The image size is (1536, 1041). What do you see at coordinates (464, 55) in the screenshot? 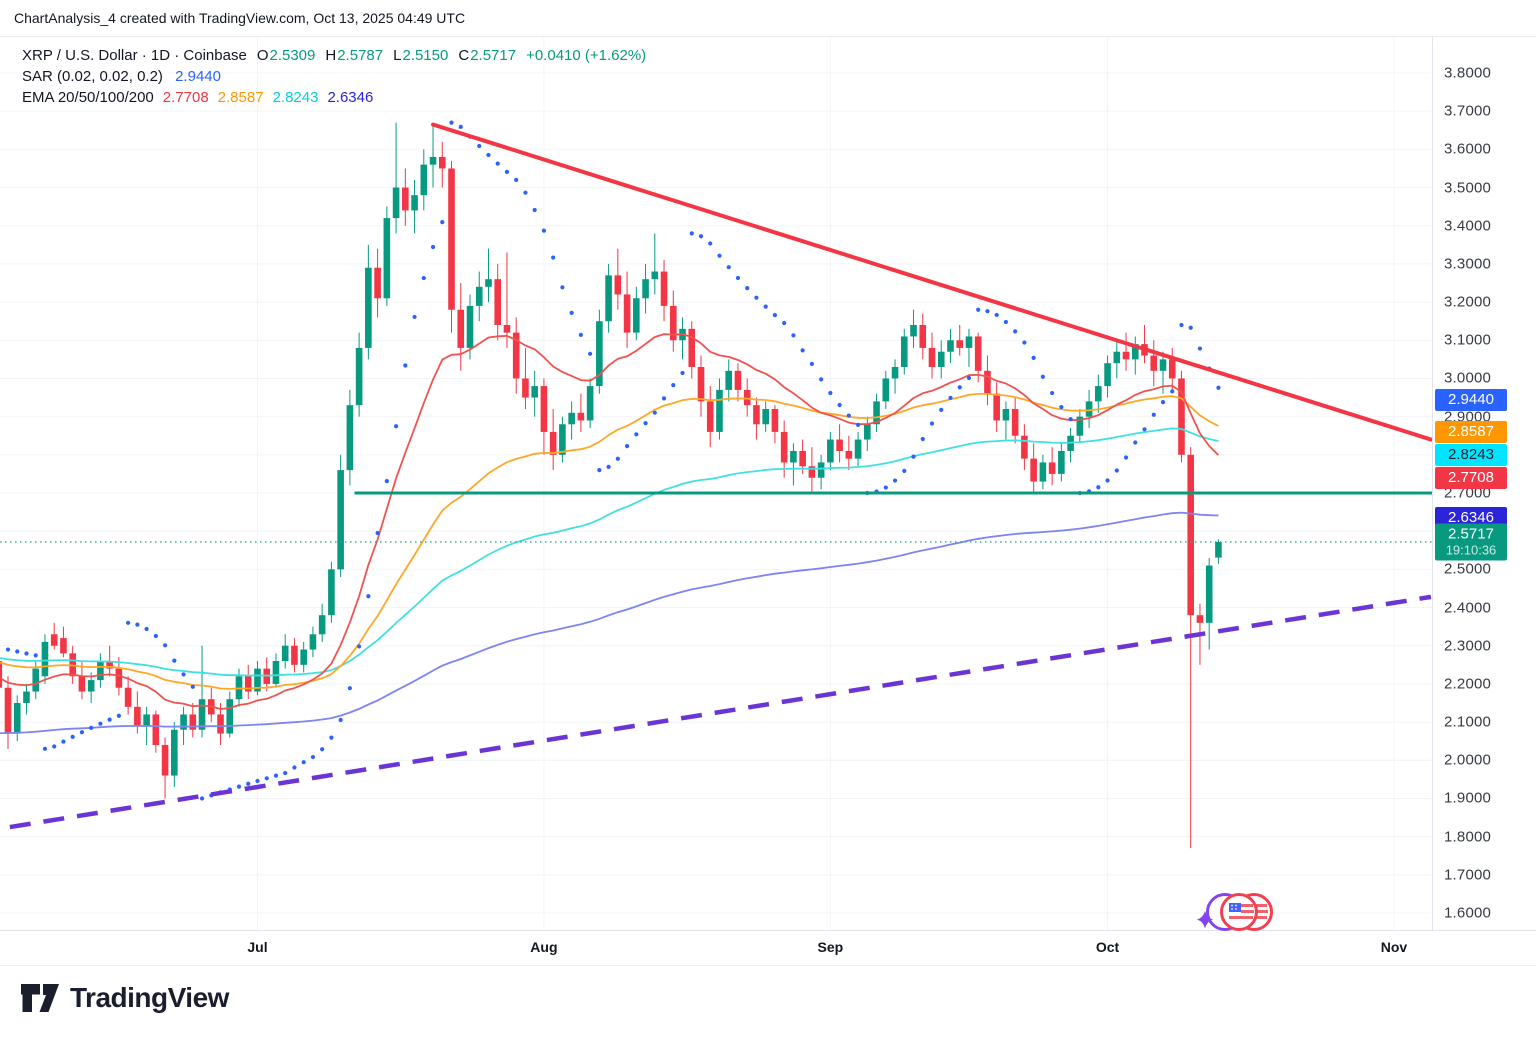
I see `ohlc-letter: C` at bounding box center [464, 55].